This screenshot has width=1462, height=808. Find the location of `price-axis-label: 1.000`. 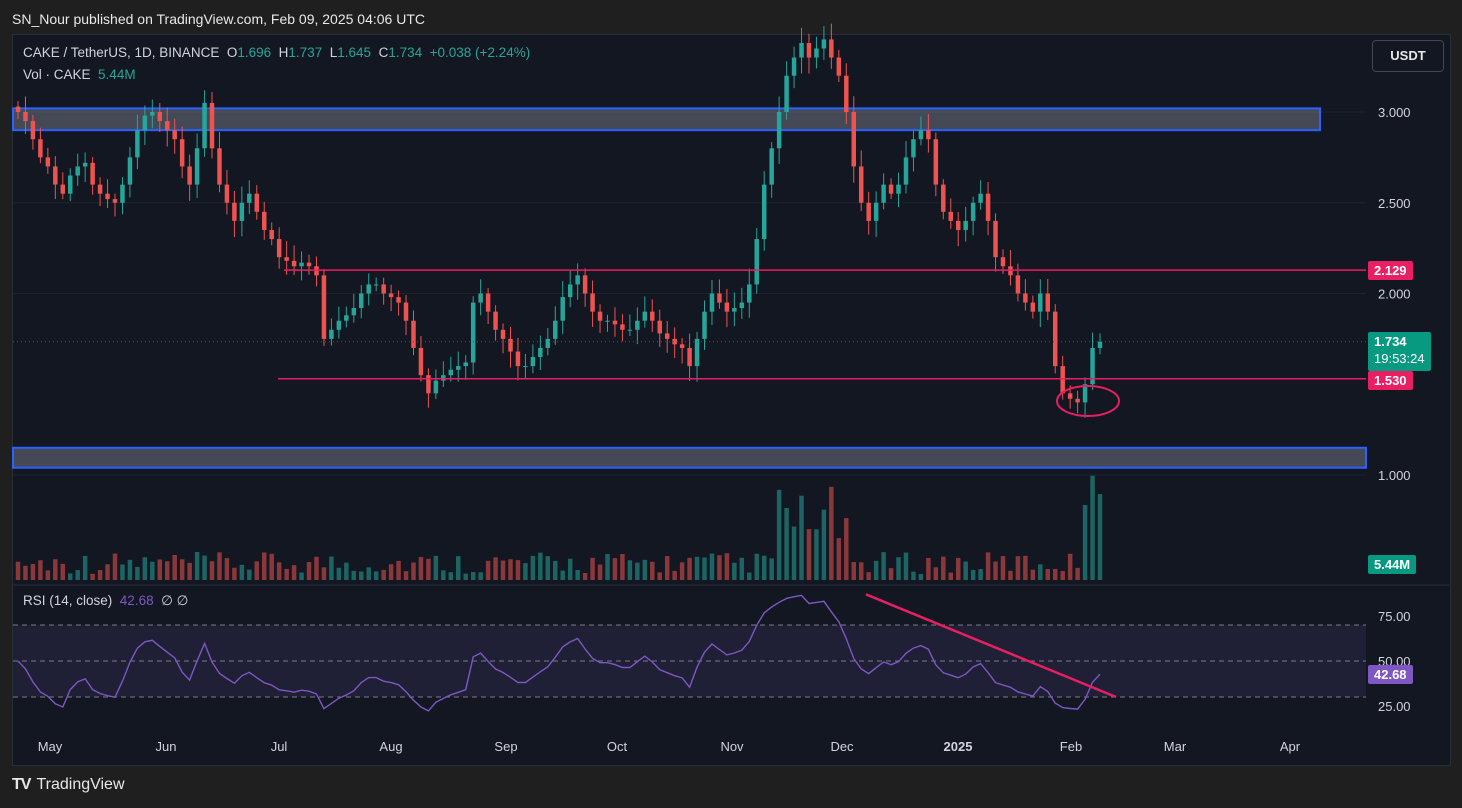

price-axis-label: 1.000 is located at coordinates (1394, 475).